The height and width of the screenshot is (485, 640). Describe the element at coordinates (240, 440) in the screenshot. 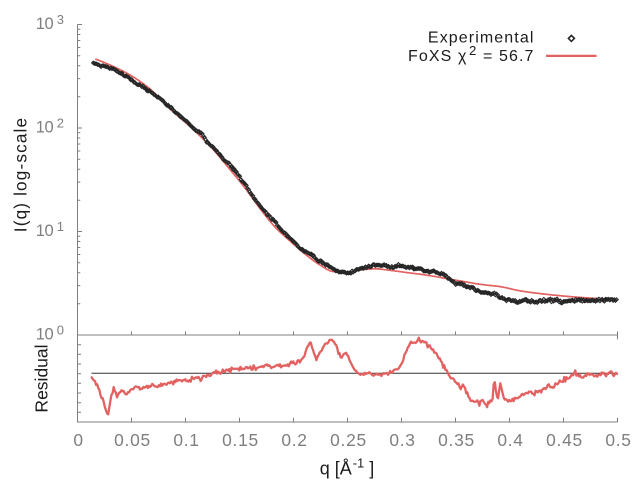

I see `svg-text: 0.15` at that location.